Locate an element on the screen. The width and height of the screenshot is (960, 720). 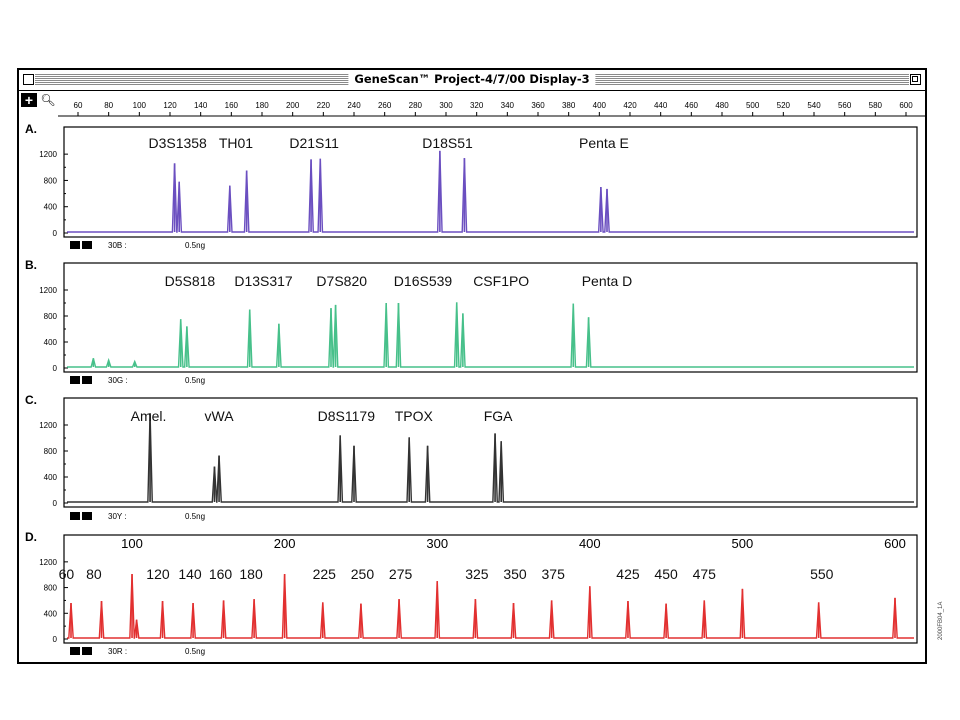
ruler-tick-label: 60 is located at coordinates (78, 105).